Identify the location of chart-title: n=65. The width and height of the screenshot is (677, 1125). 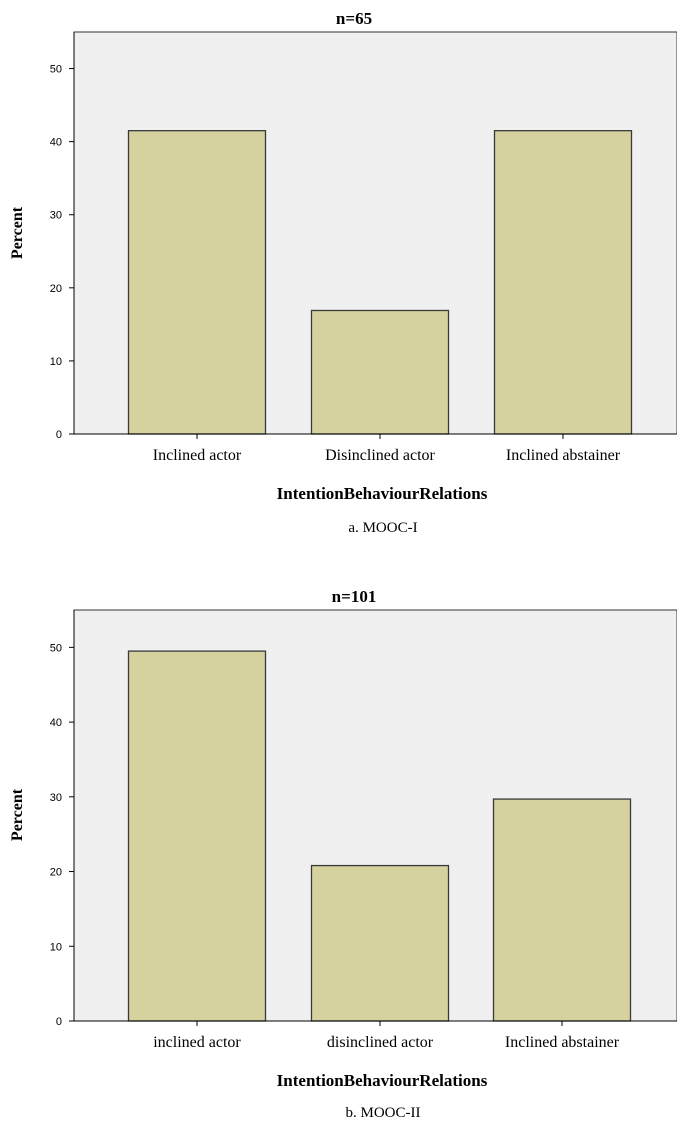
(354, 18).